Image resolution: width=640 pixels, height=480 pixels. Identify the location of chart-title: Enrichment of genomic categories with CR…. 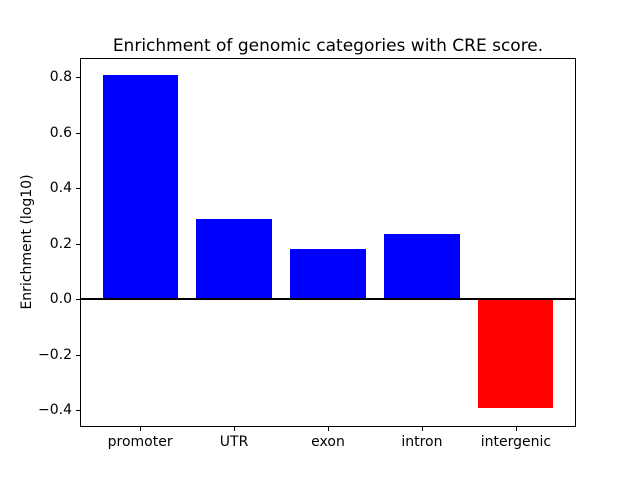
(328, 46).